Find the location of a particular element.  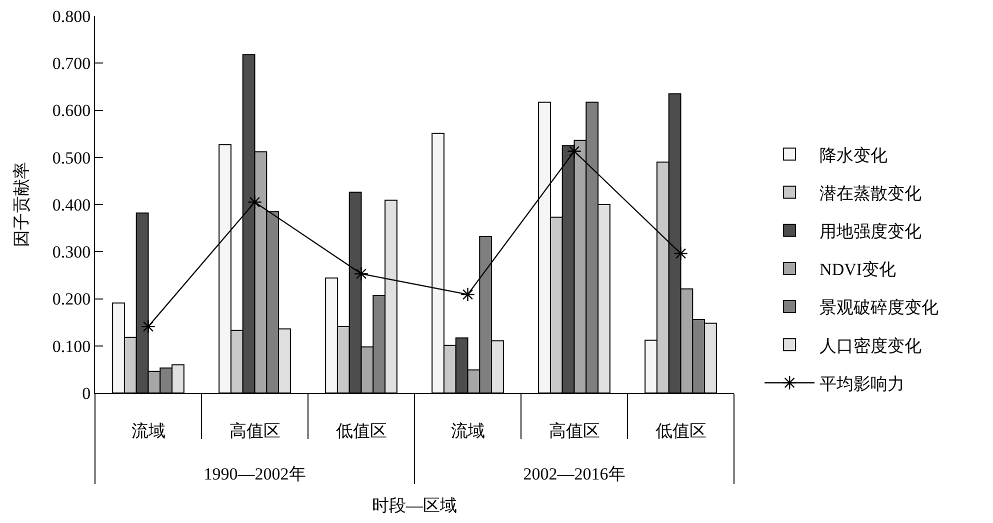

y-tick-label: 0.200 is located at coordinates (71, 299).